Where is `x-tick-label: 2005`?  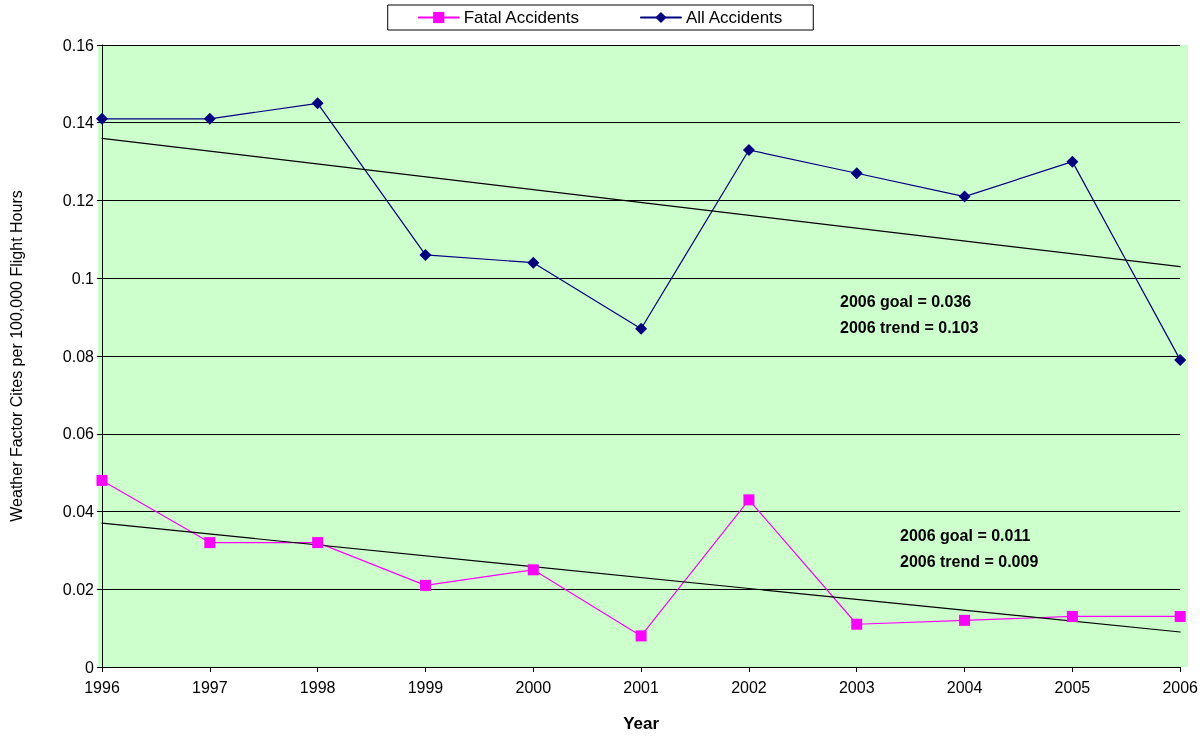
x-tick-label: 2005 is located at coordinates (1072, 687).